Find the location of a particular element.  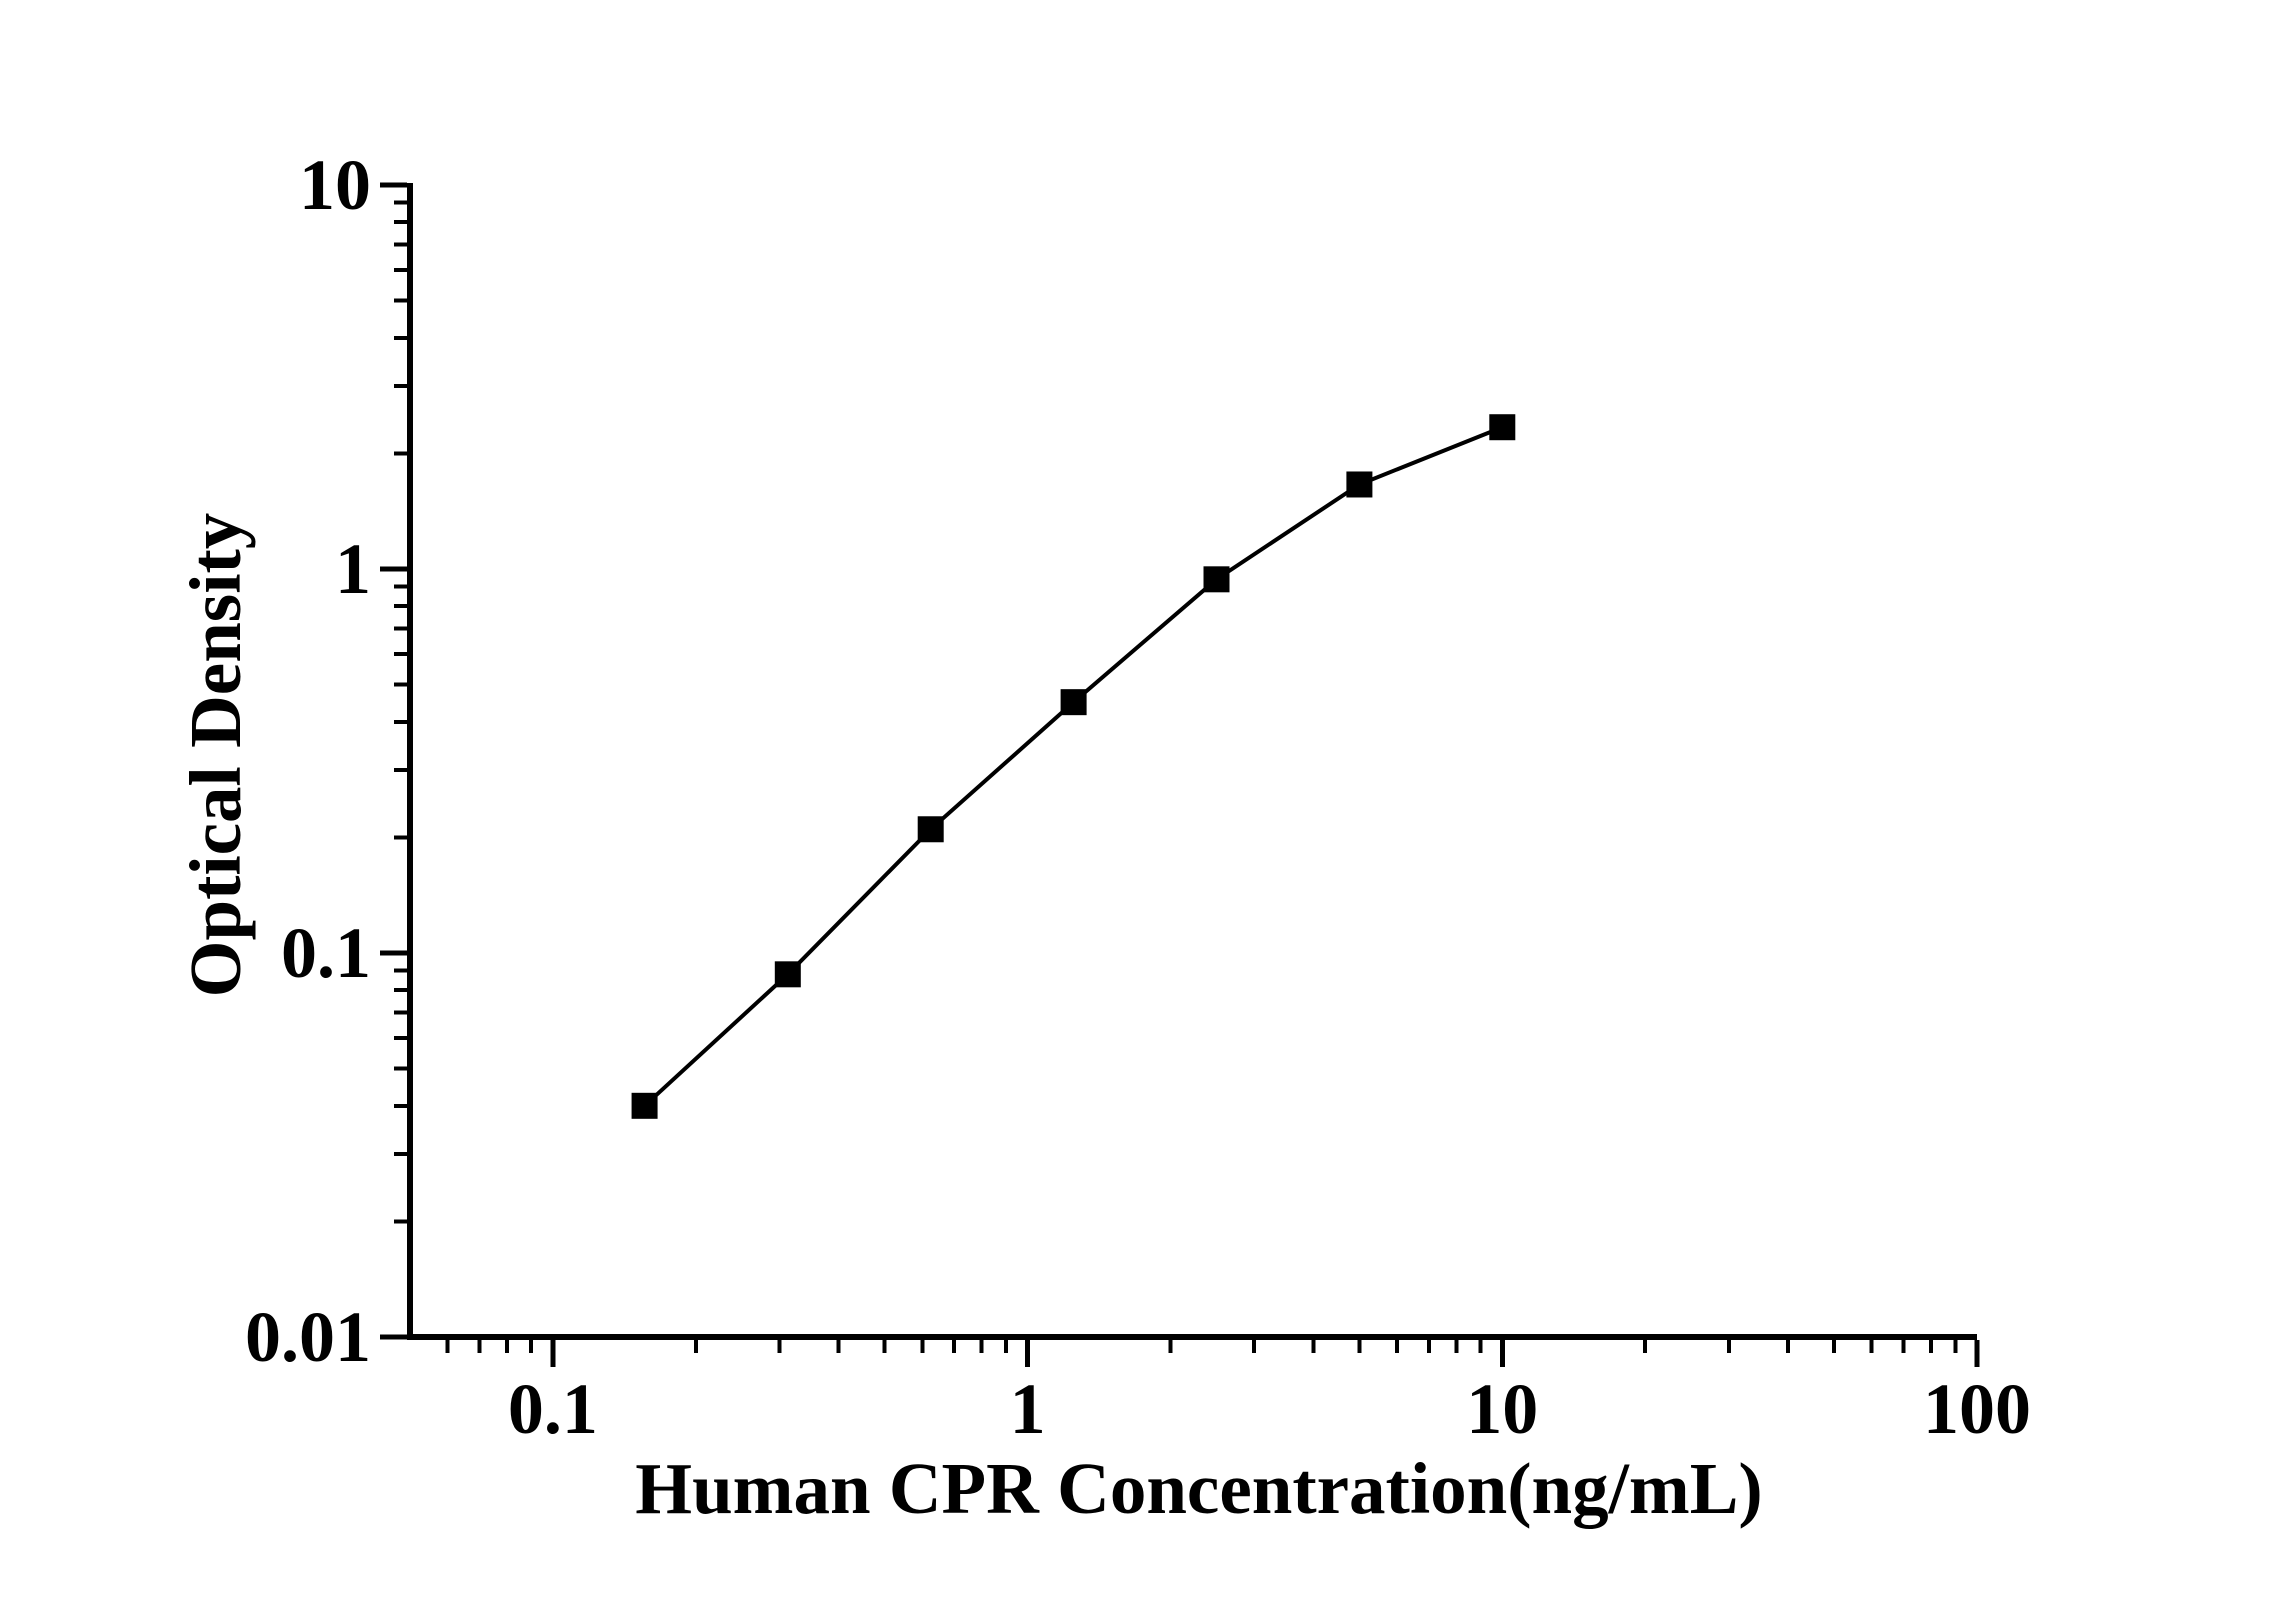

y-tick-label: 1 is located at coordinates (353, 569).